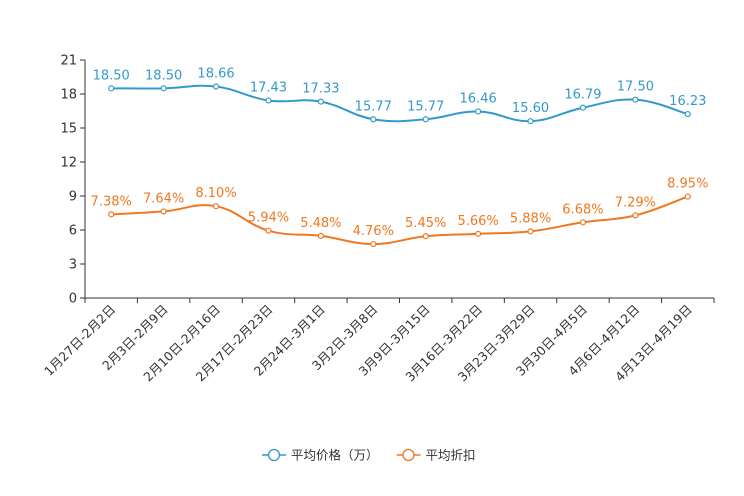 This screenshot has height=496, width=744. Describe the element at coordinates (68, 163) in the screenshot. I see `y-tick-label: 12` at that location.